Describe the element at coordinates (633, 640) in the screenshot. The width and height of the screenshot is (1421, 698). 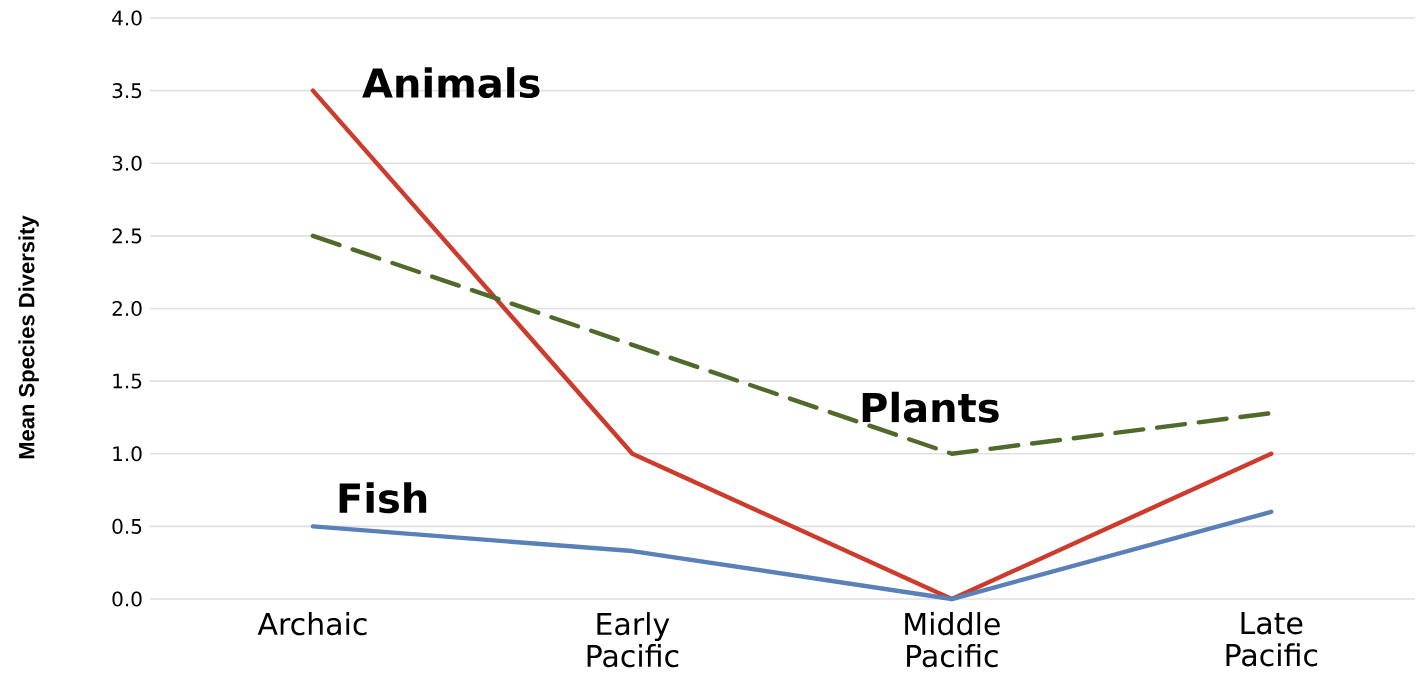
I see `x-tick-label: Early Pacific` at that location.